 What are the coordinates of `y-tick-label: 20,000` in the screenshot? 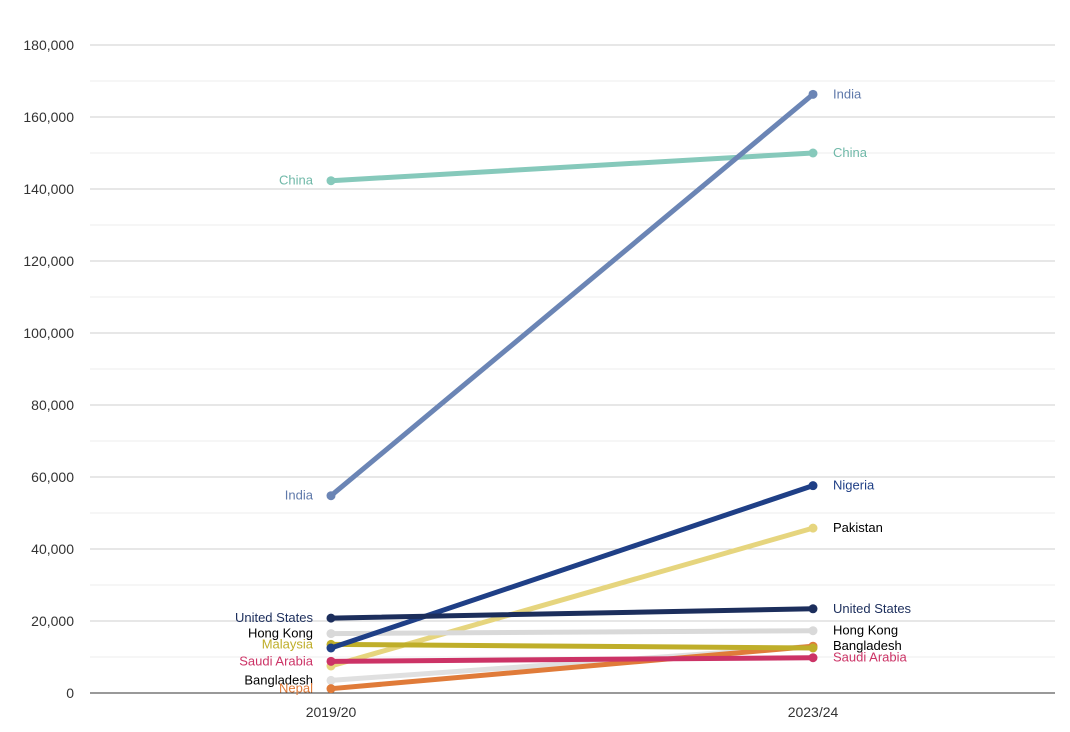 It's located at (52, 621).